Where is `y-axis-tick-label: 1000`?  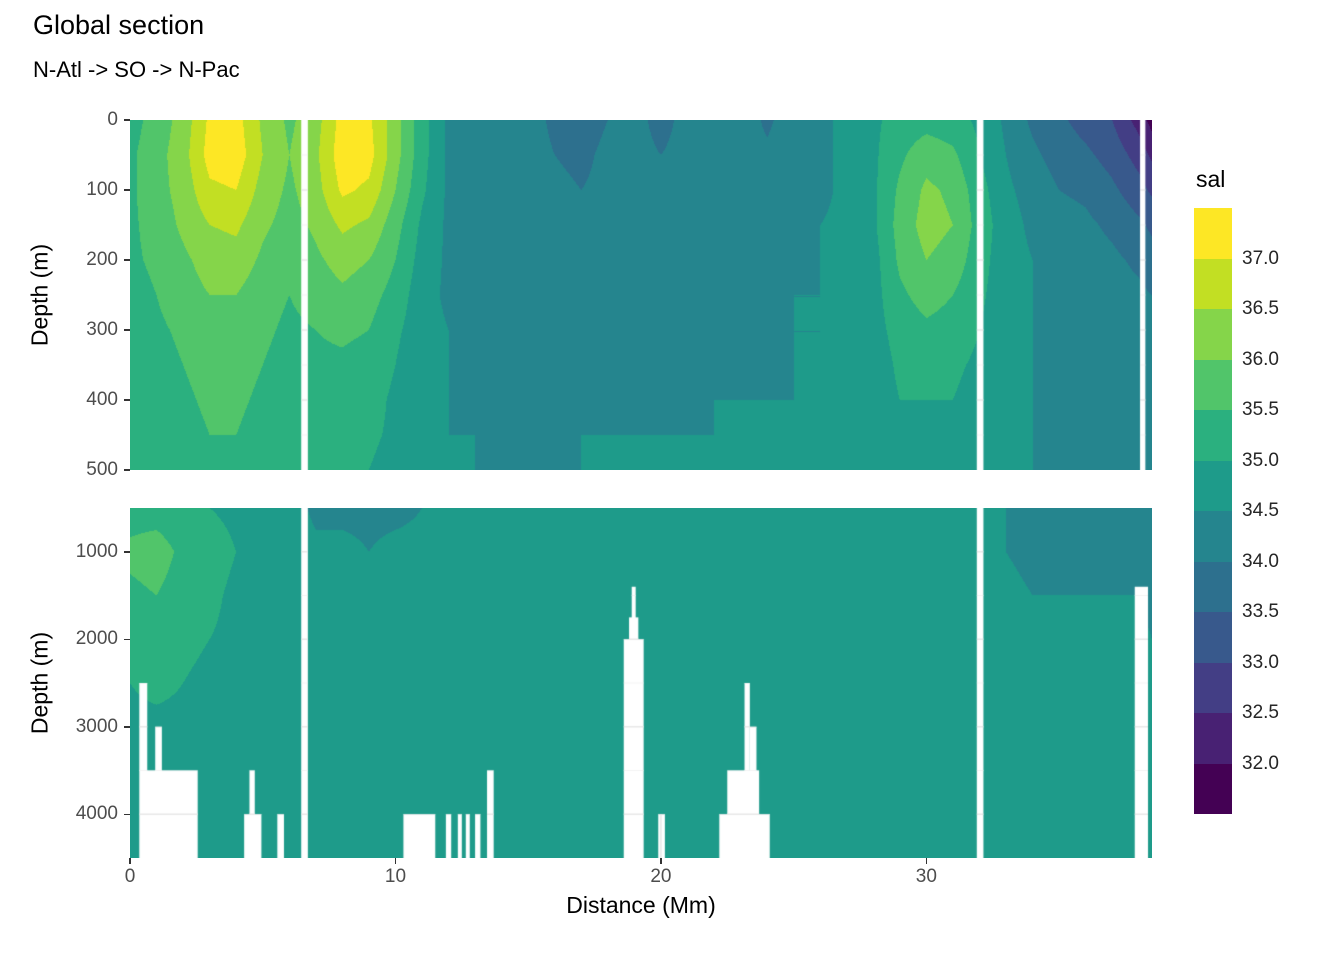
y-axis-tick-label: 1000 is located at coordinates (96, 551).